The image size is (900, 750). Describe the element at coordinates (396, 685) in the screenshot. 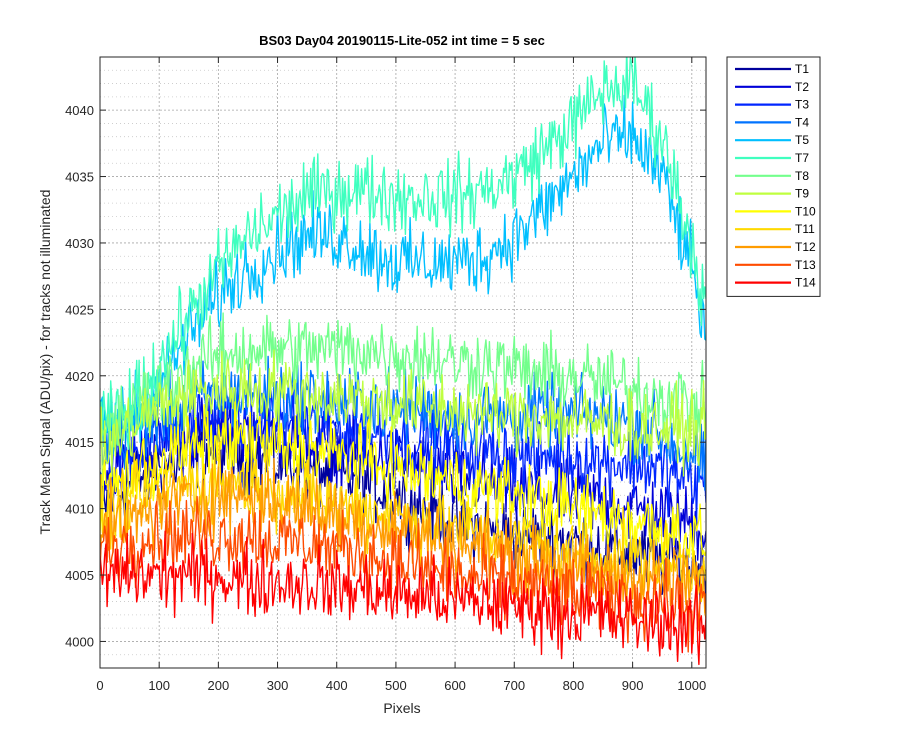

I see `x-tick-label: 500` at that location.